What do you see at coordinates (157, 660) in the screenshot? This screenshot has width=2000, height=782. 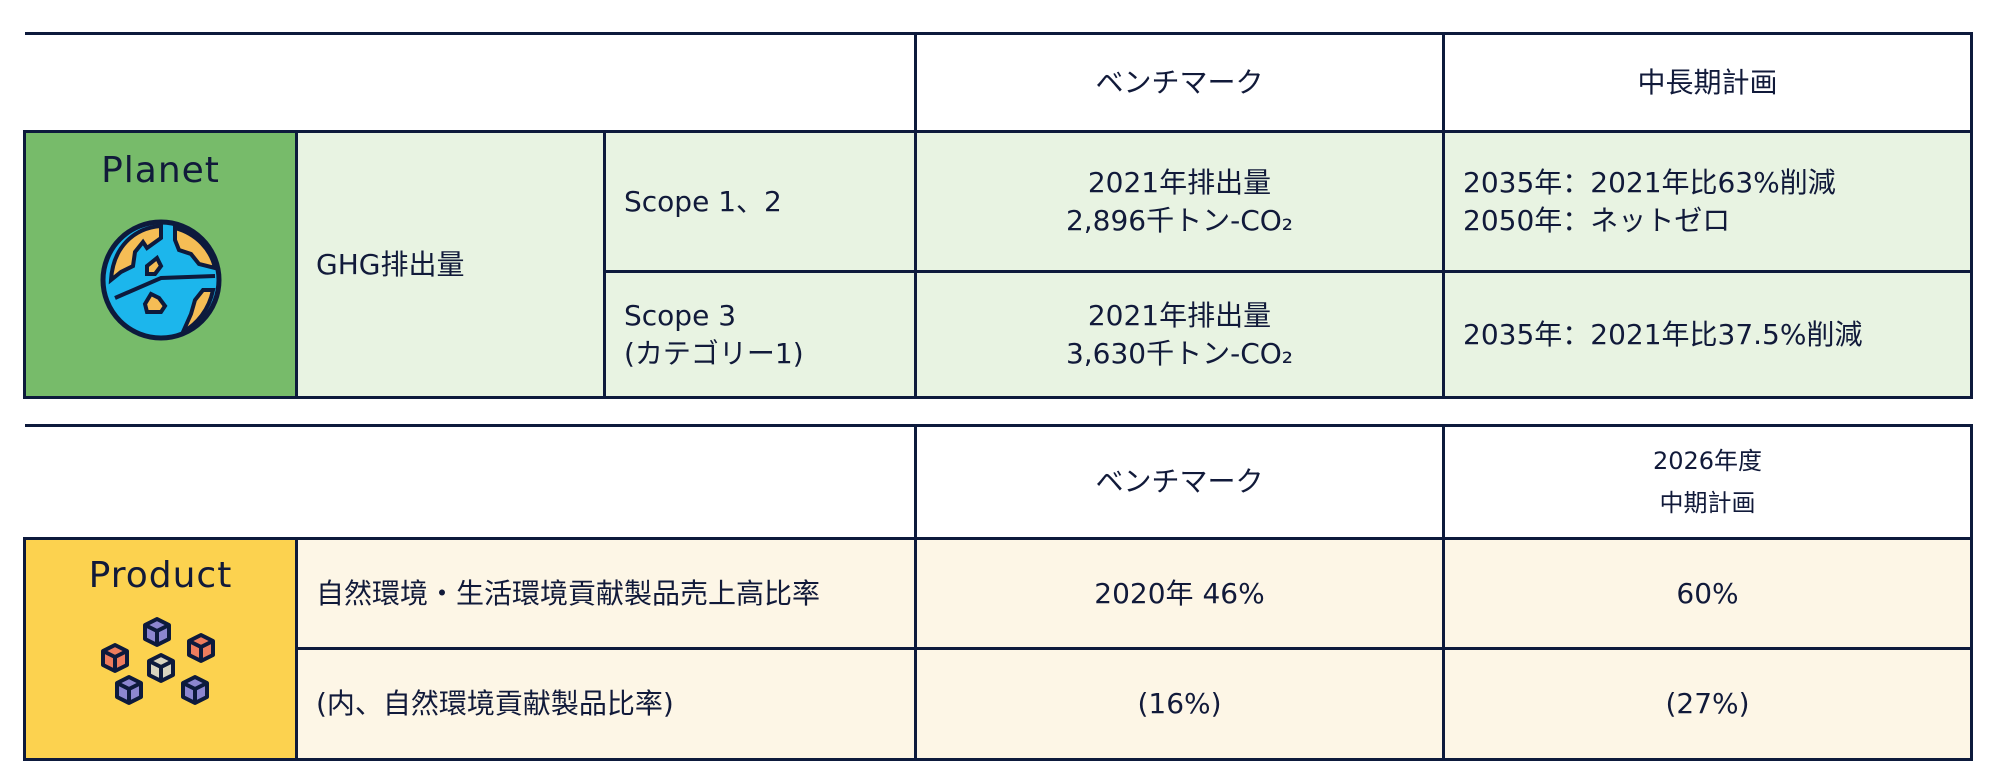 I see `cubes-icon` at bounding box center [157, 660].